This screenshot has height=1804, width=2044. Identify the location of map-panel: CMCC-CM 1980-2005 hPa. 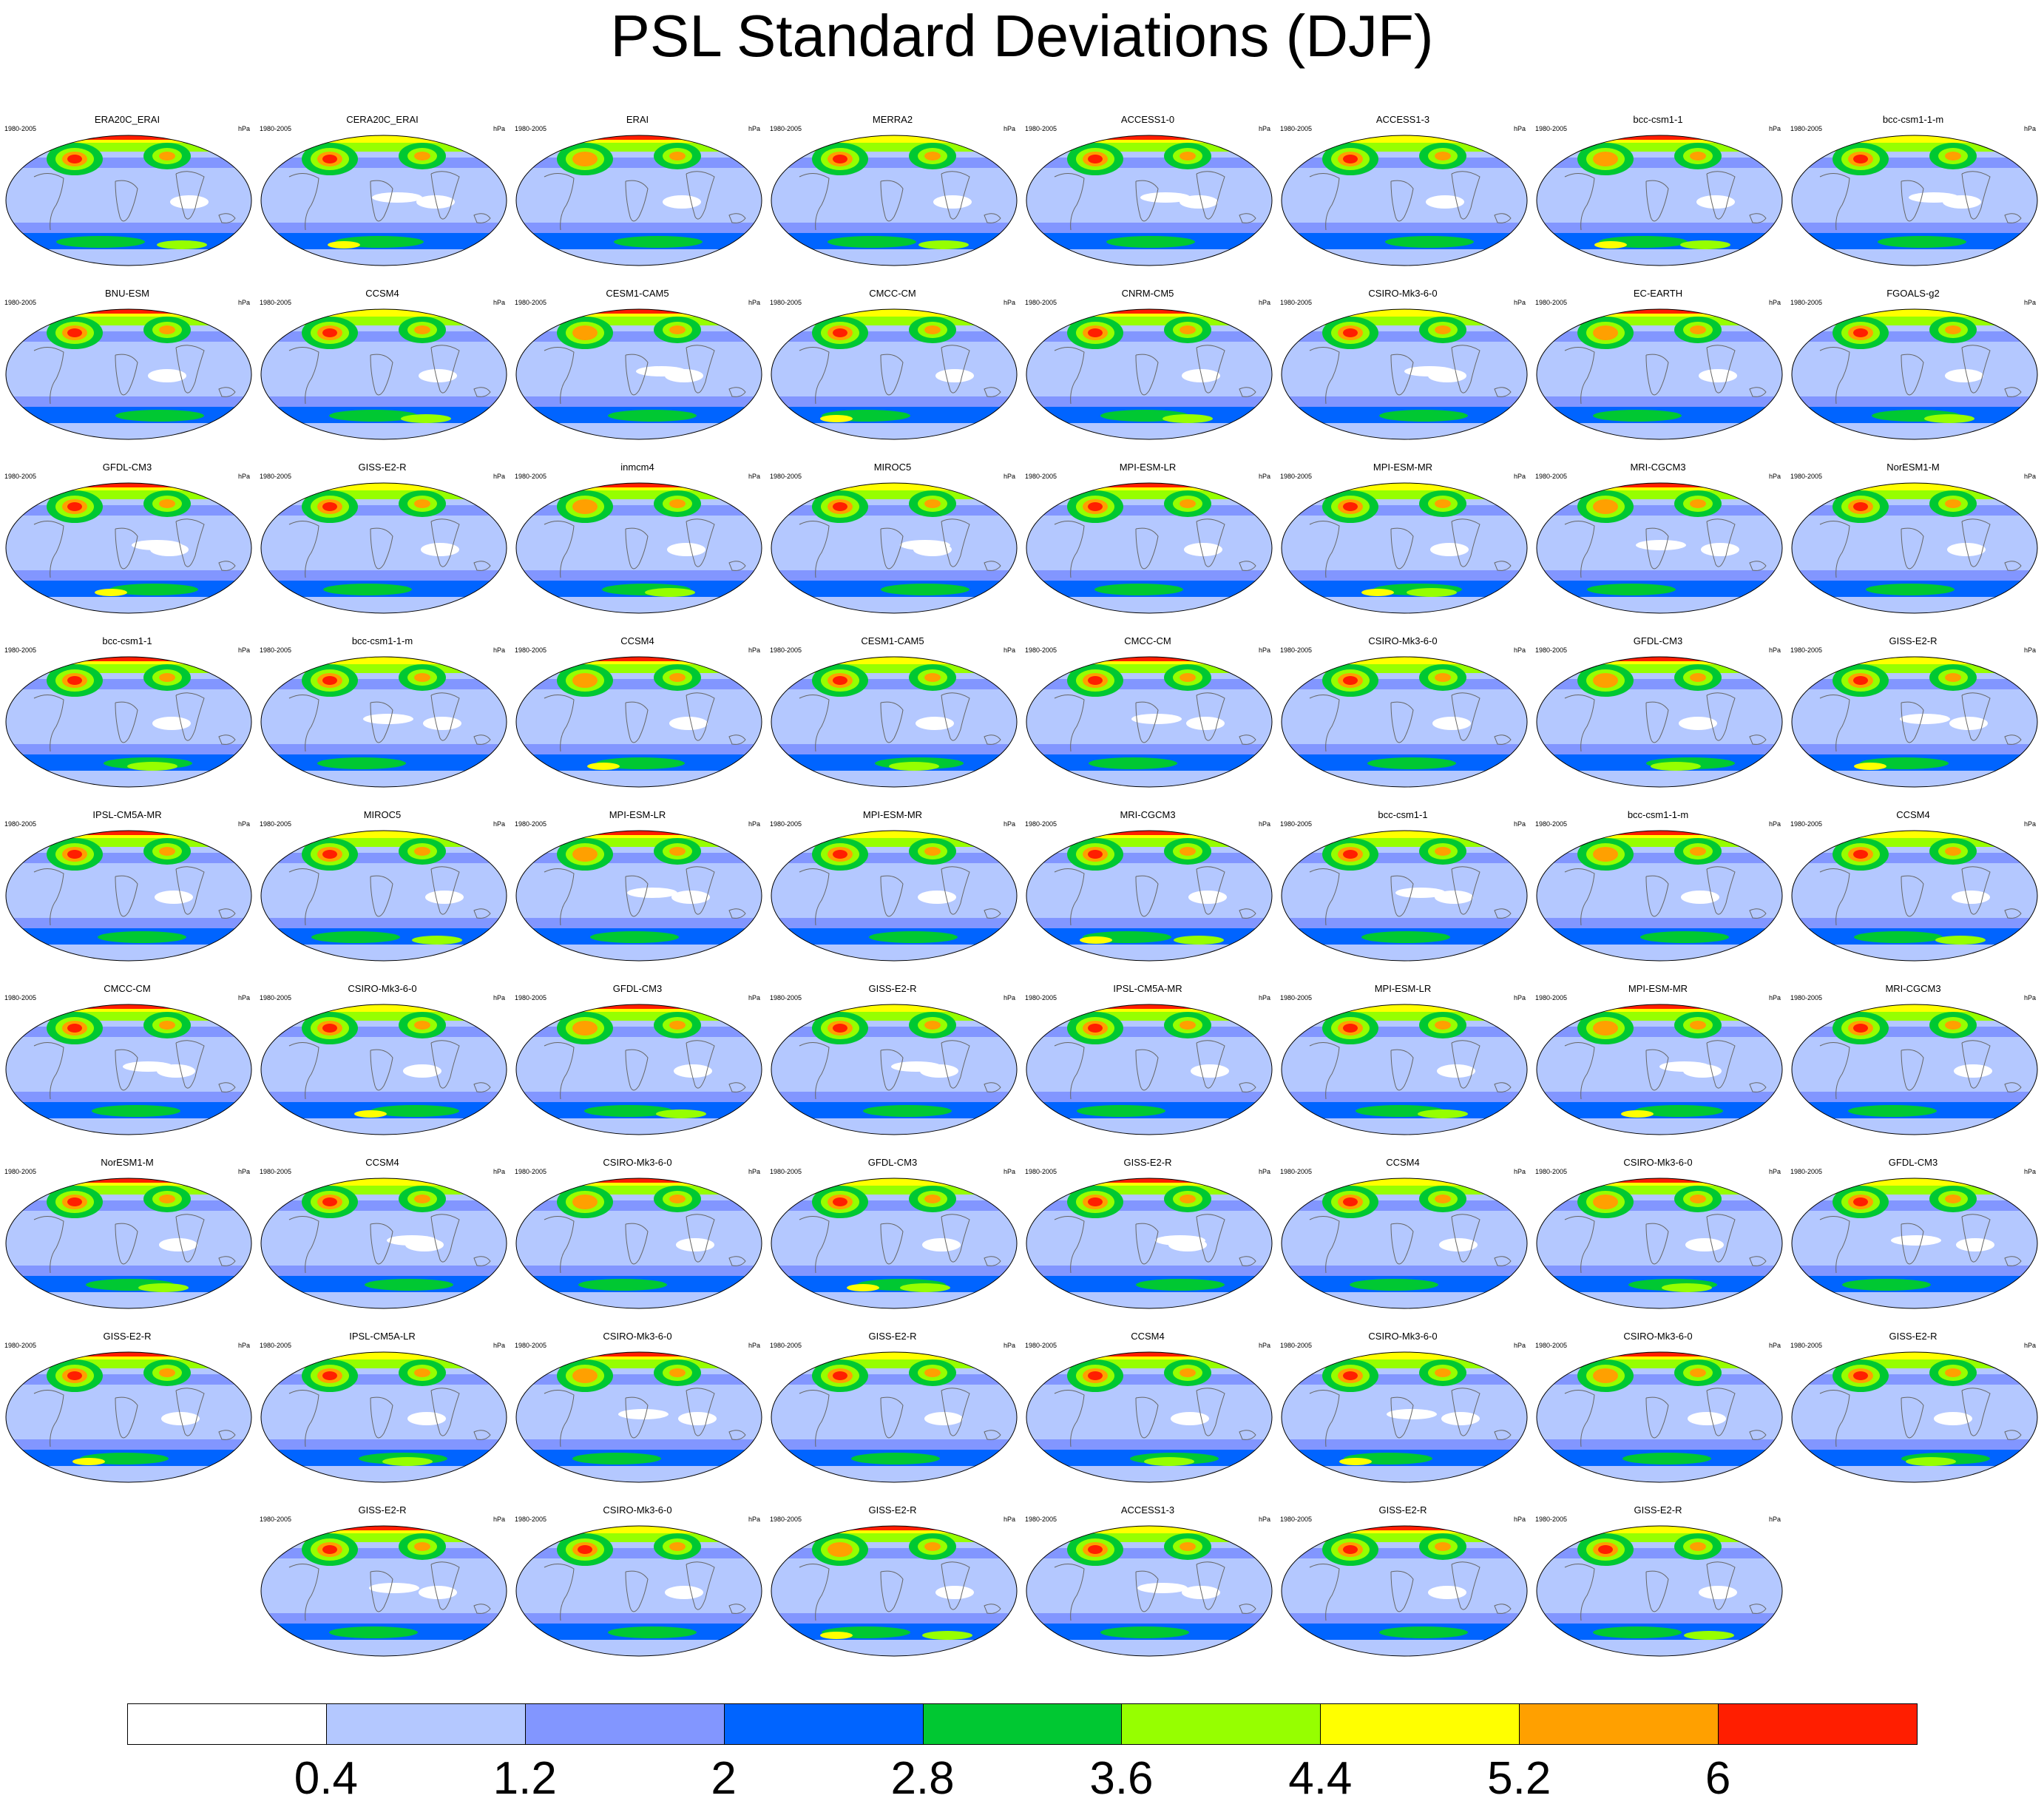
(127, 1060).